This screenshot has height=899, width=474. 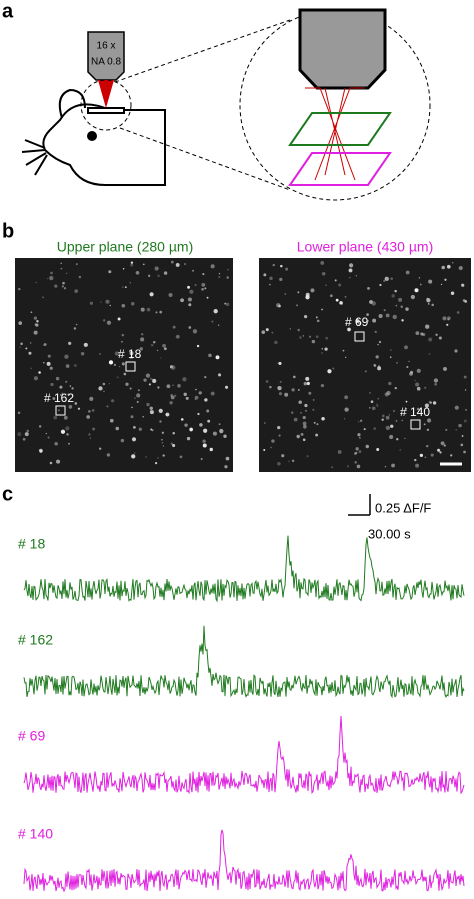 I want to click on roi-boxes, so click(x=238, y=380).